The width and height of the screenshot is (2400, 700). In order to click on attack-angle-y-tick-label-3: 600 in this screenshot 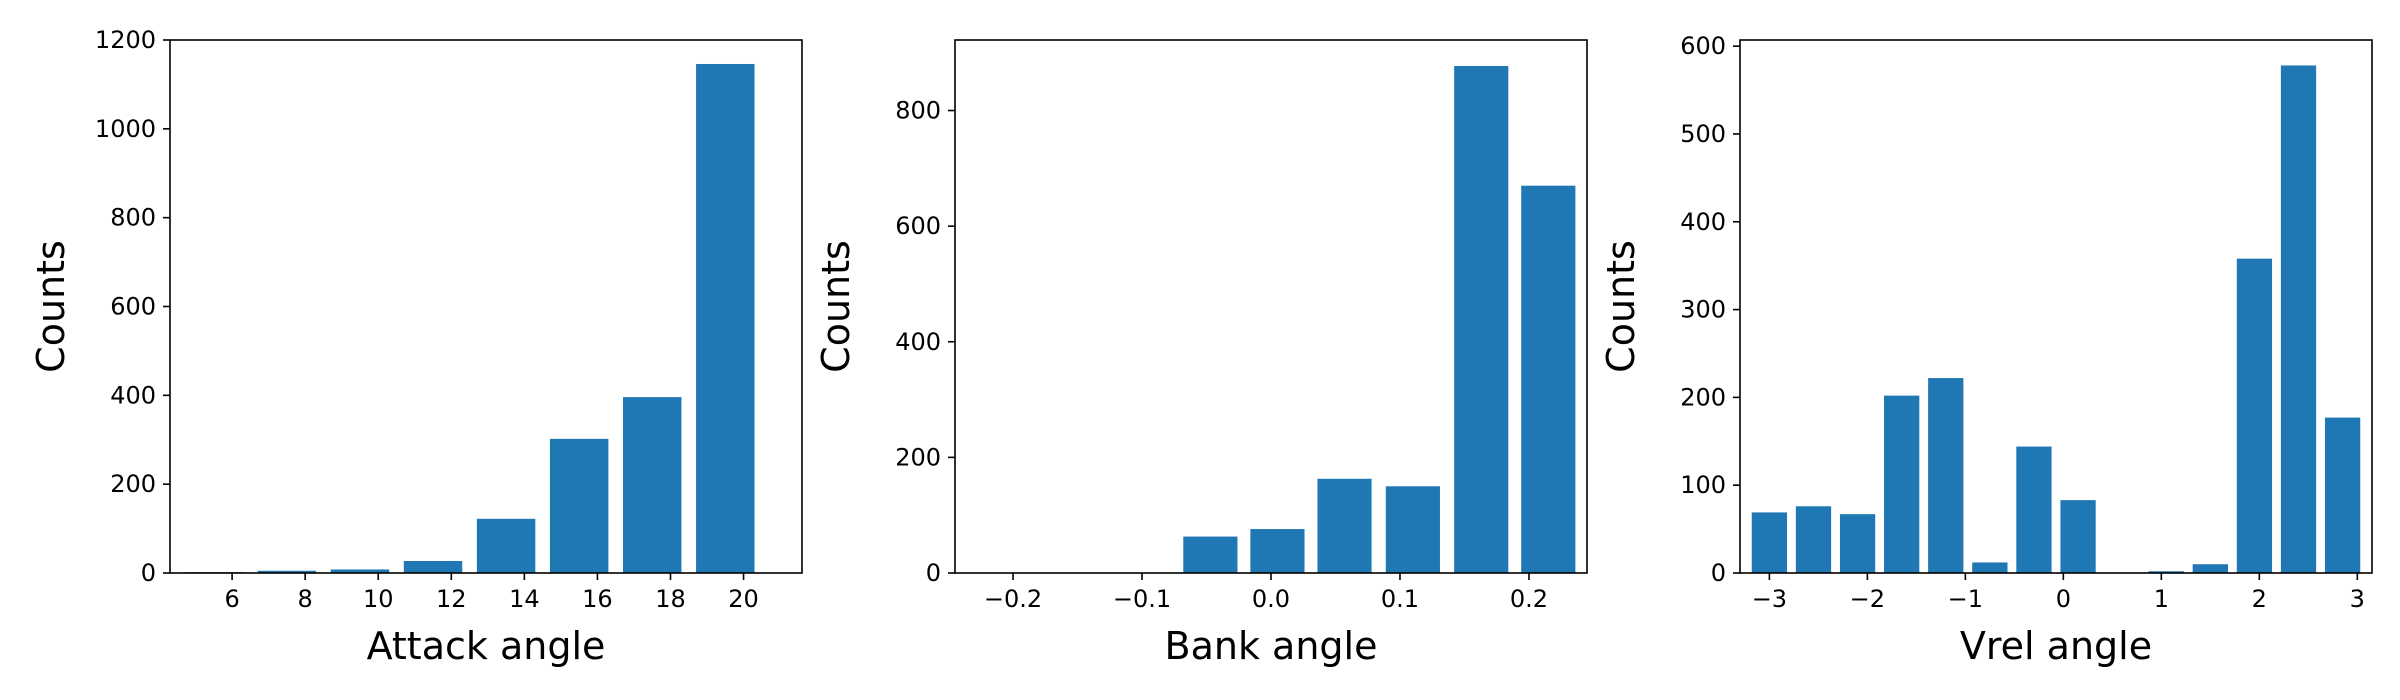, I will do `click(133, 307)`.